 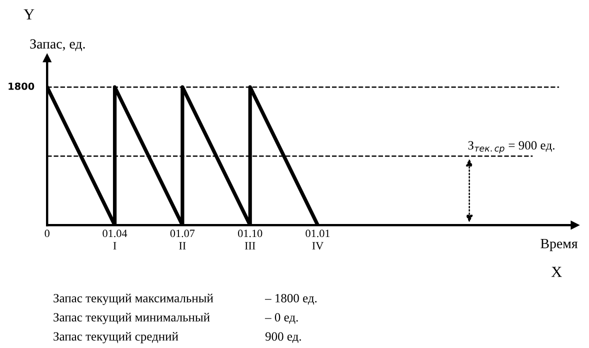 I want to click on text: X, so click(x=556, y=271).